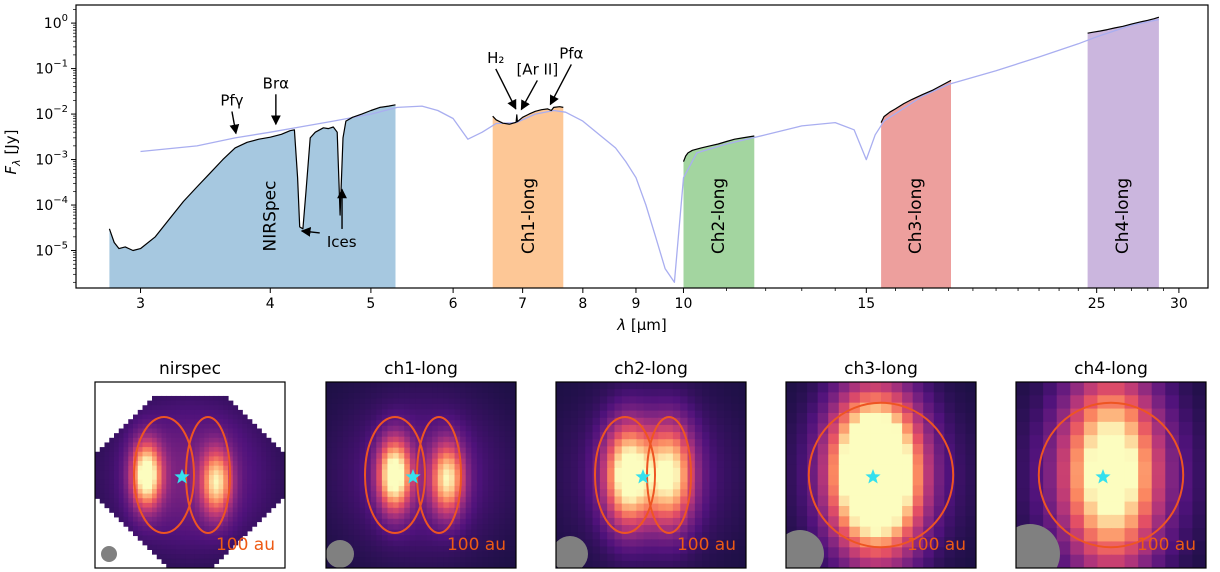 The image size is (1220, 572). I want to click on x-tick-label: 5, so click(370, 304).